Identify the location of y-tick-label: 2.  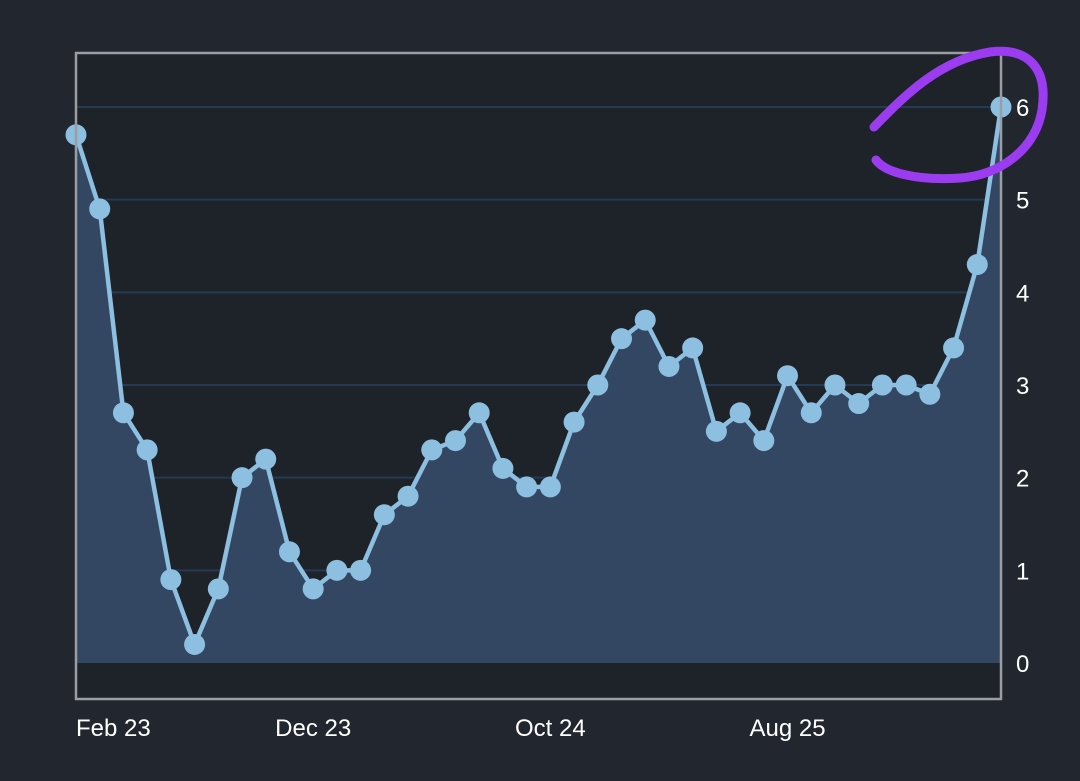
(1022, 479).